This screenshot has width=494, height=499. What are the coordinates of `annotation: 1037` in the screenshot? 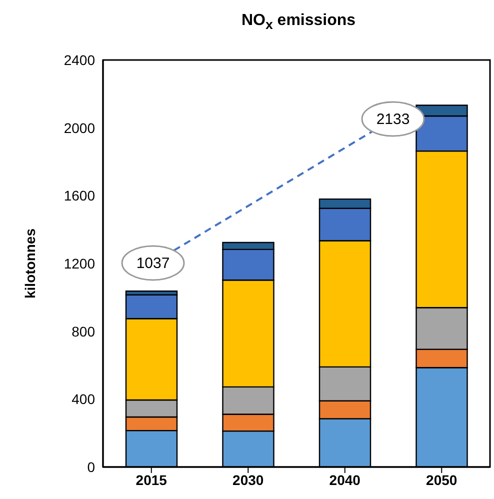 It's located at (153, 263).